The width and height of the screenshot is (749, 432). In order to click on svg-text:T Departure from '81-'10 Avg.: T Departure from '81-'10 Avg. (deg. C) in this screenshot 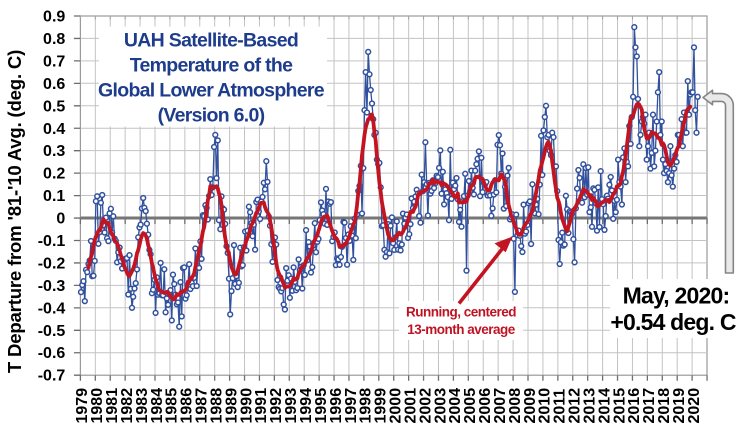, I will do `click(14, 211)`.